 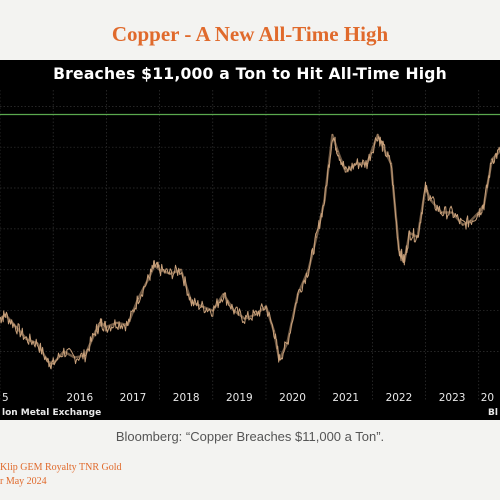 I want to click on x-axis: 5 2016 2017 2018 2019 2020 2021 2022 2023 20, so click(x=248, y=398).